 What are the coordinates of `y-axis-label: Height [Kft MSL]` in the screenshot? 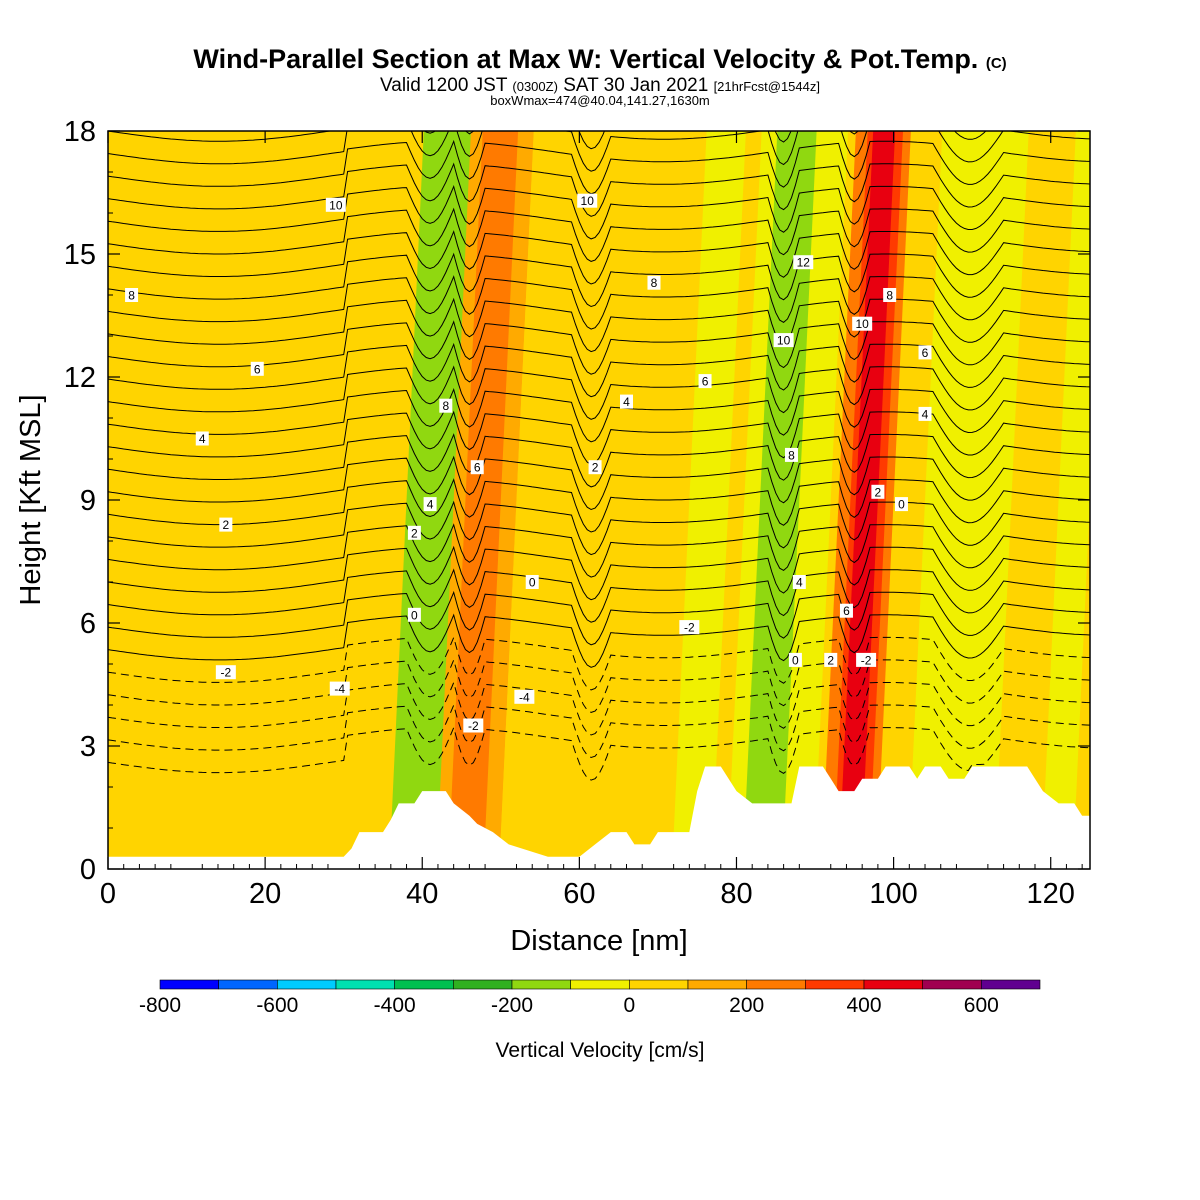 It's located at (31, 499).